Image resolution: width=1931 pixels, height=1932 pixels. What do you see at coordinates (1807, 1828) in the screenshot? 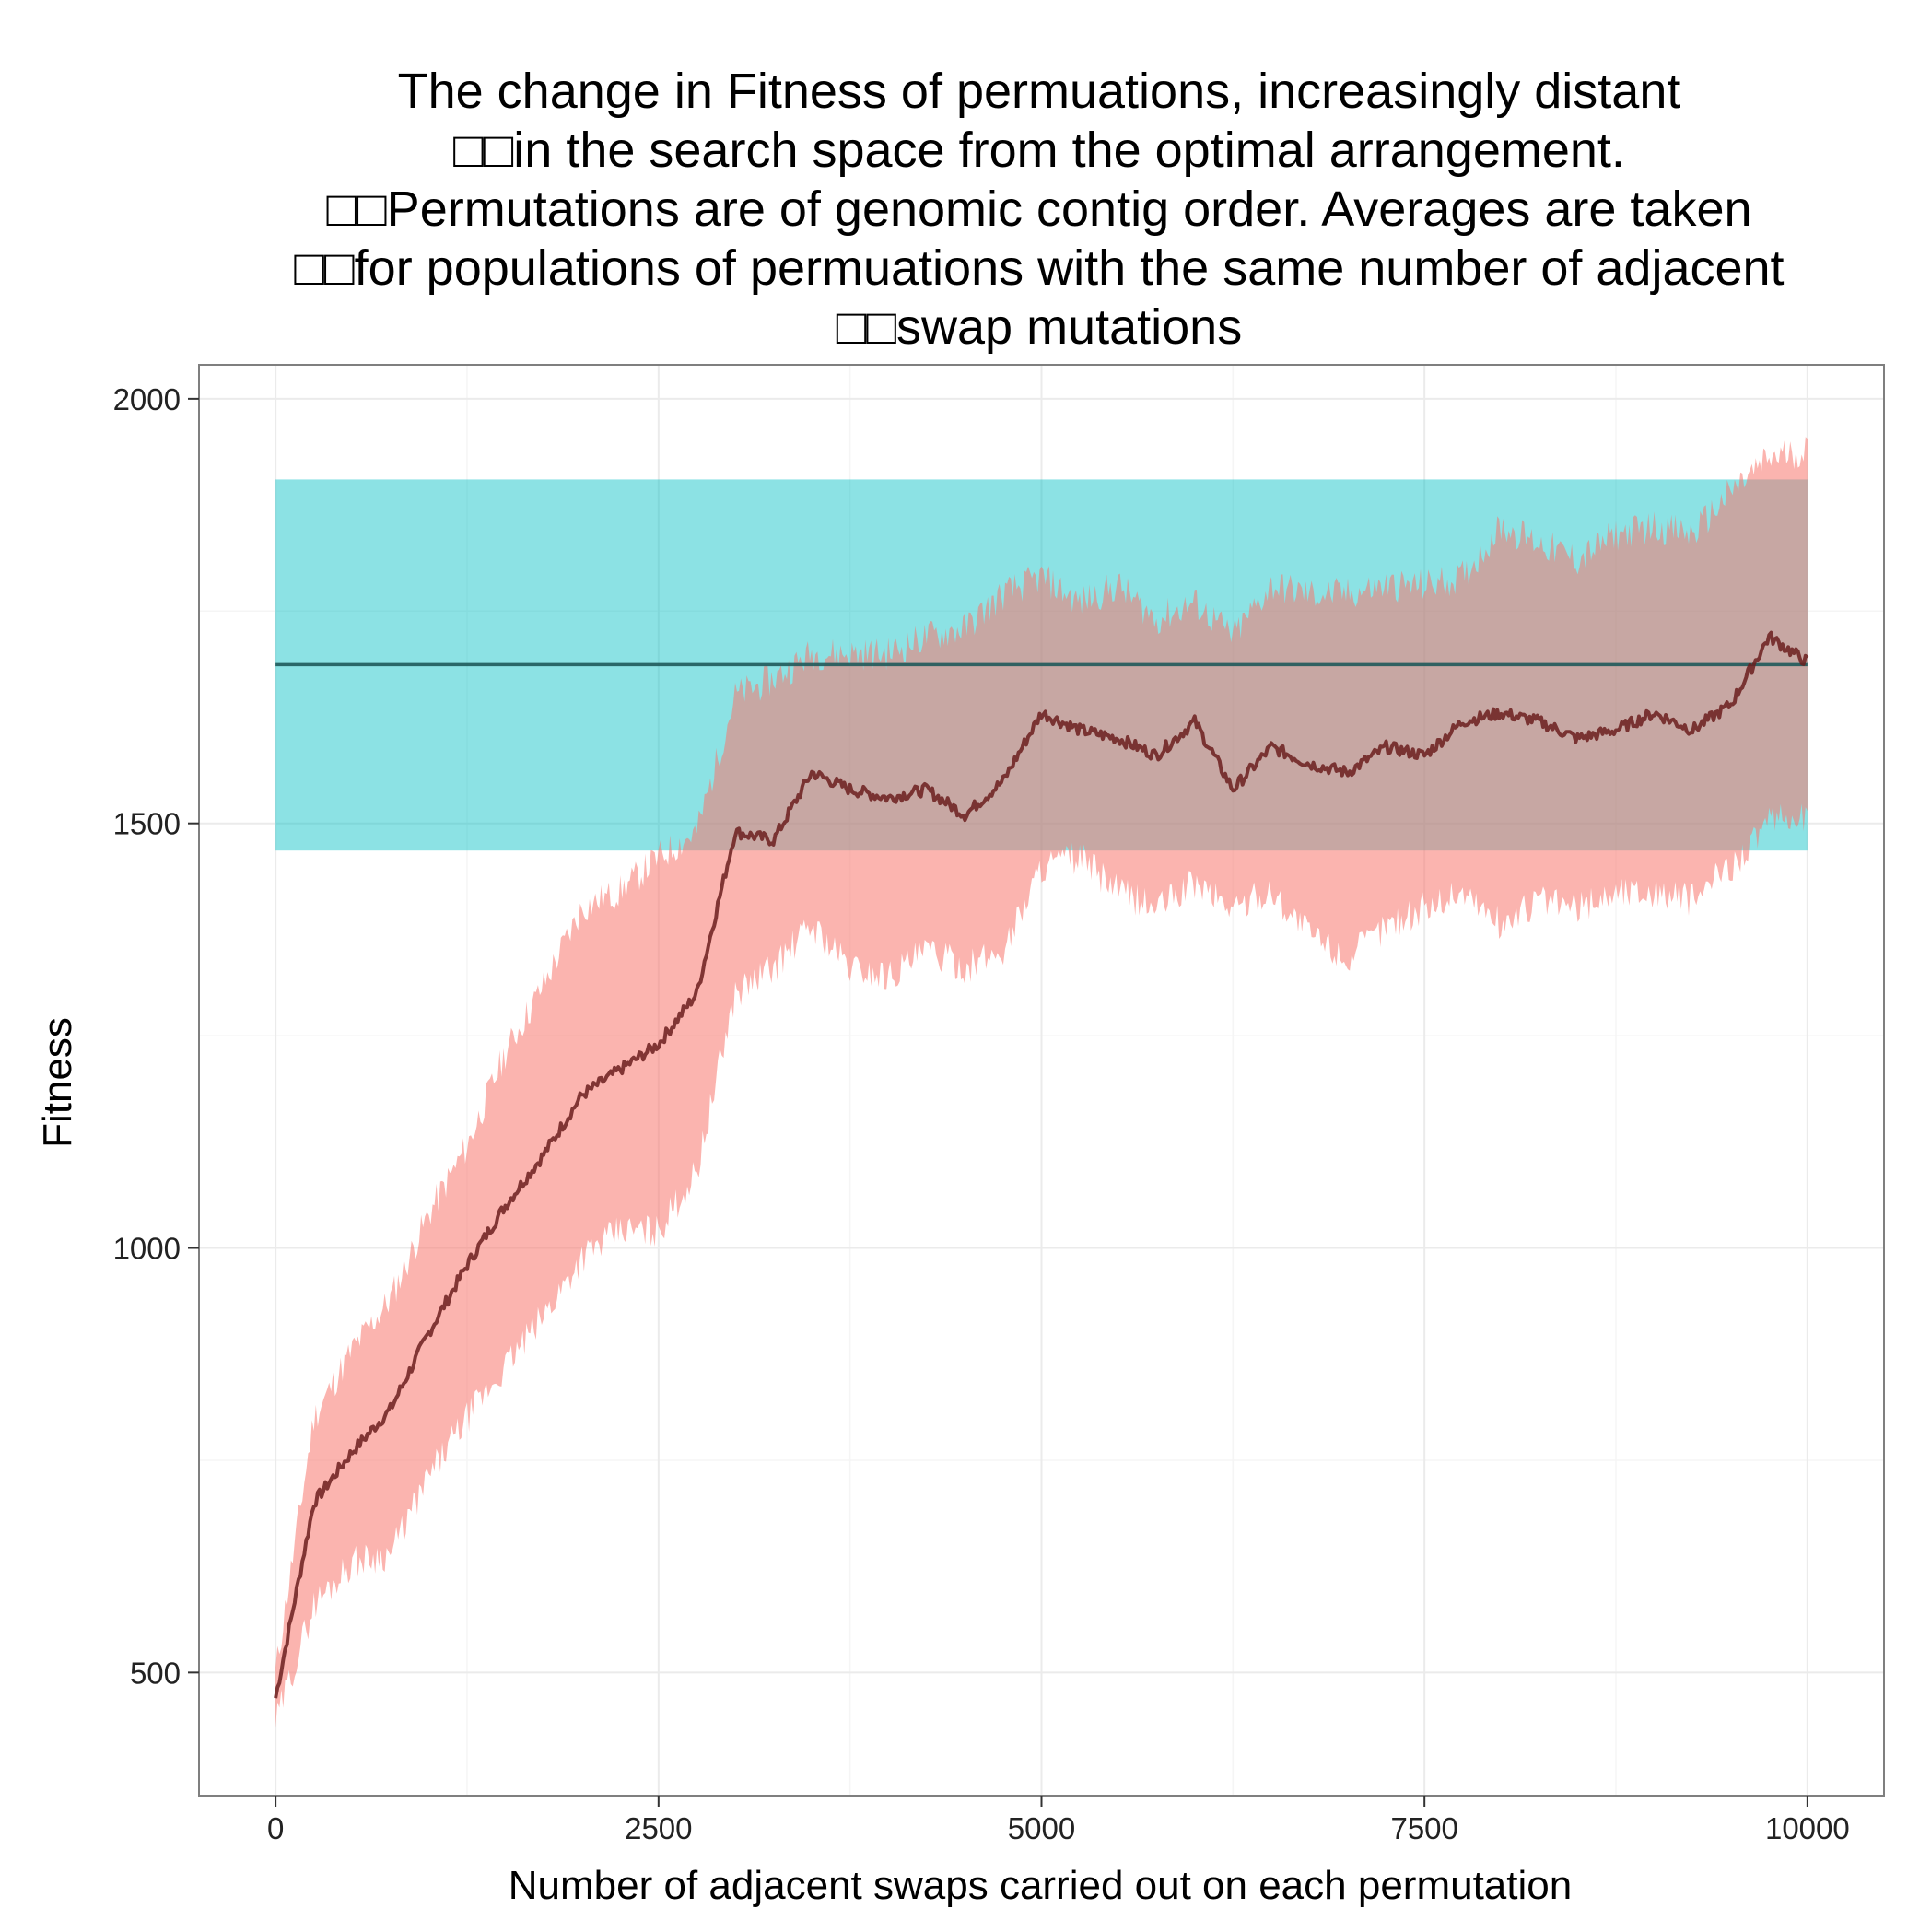
I see `x-tick-label: 10000` at bounding box center [1807, 1828].